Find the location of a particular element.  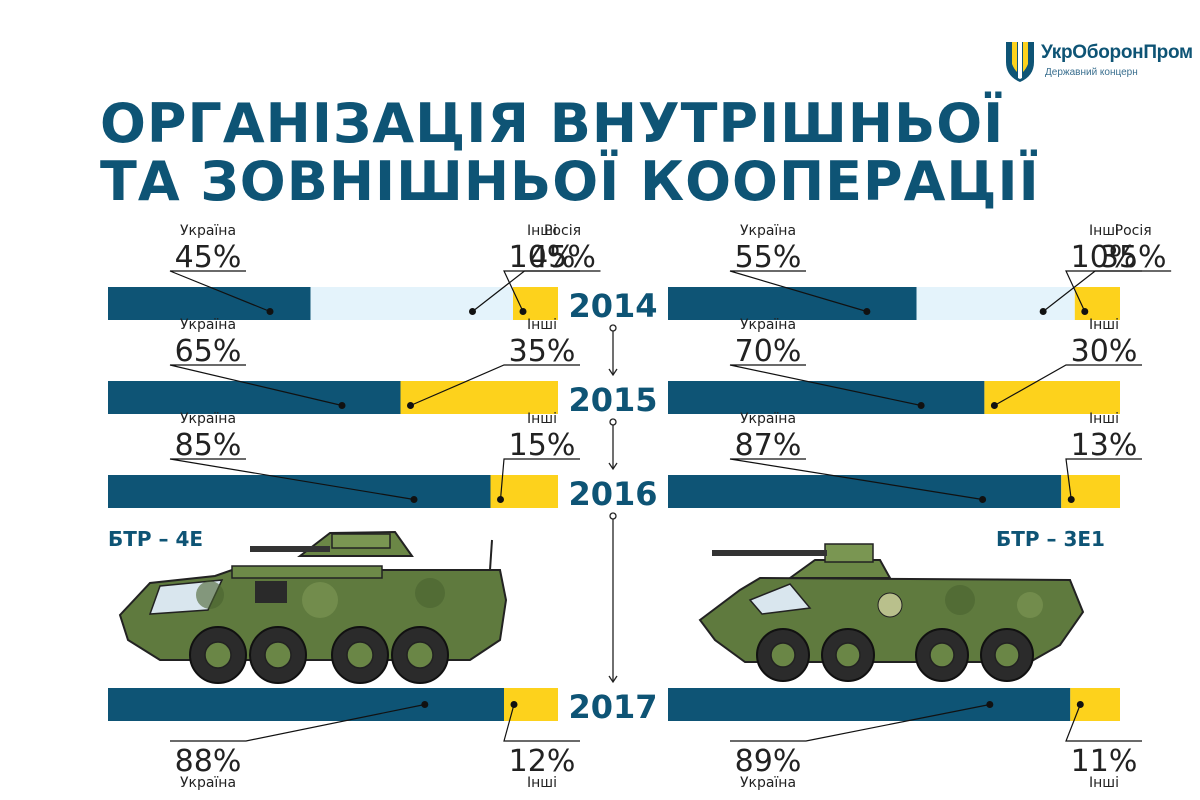

value-label-btr-4e-2014-2: 45% is located at coordinates (562, 257).